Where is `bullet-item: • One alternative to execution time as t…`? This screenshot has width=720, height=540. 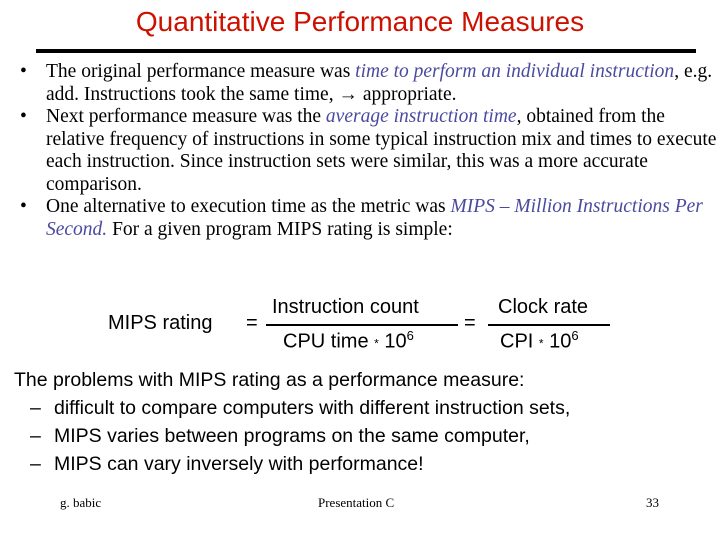 bullet-item: • One alternative to execution time as t… is located at coordinates (370, 218).